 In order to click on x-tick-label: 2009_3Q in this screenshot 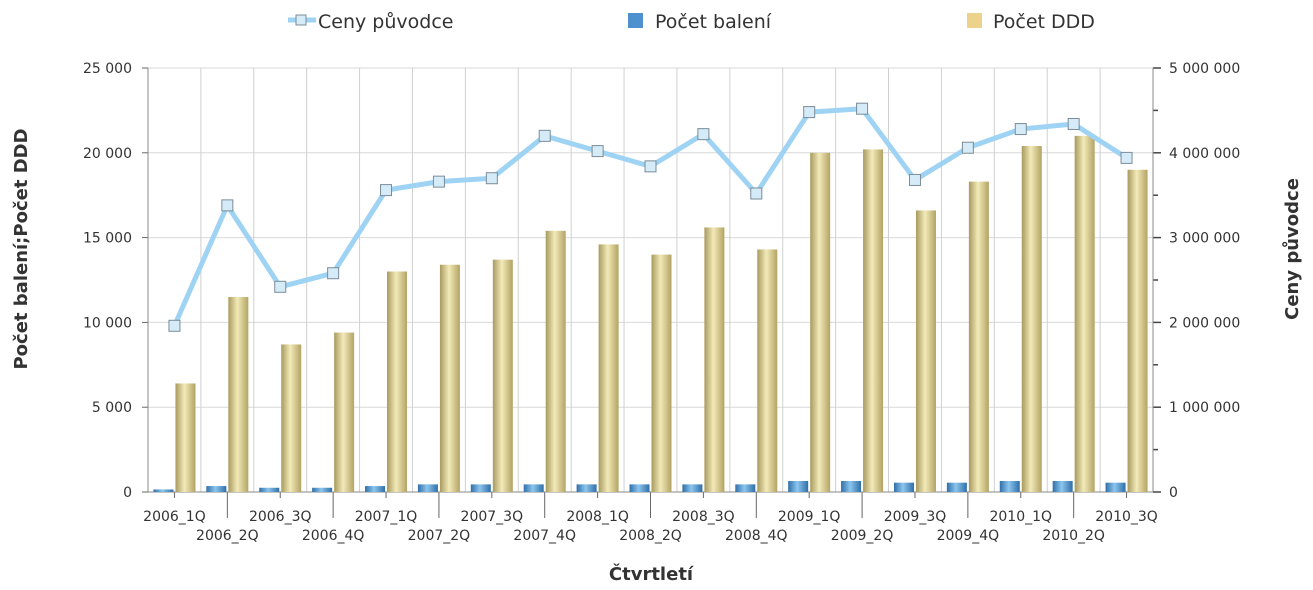, I will do `click(915, 517)`.